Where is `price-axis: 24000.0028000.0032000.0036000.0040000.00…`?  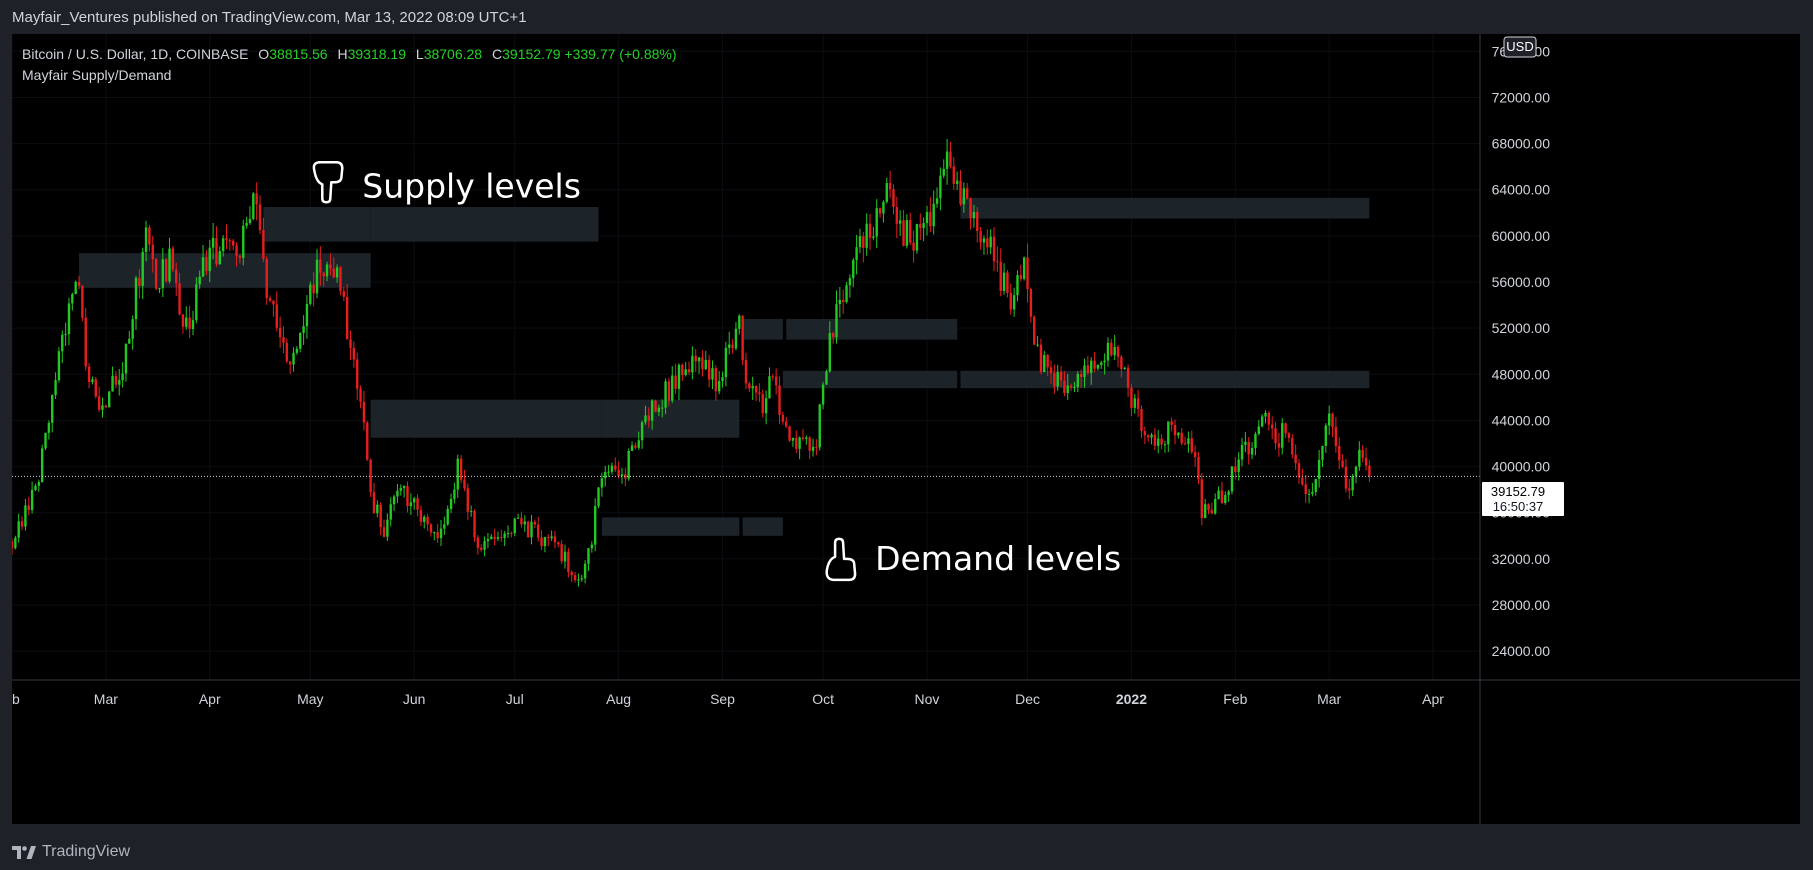 price-axis: 24000.0028000.0032000.0036000.0040000.00… is located at coordinates (1521, 351).